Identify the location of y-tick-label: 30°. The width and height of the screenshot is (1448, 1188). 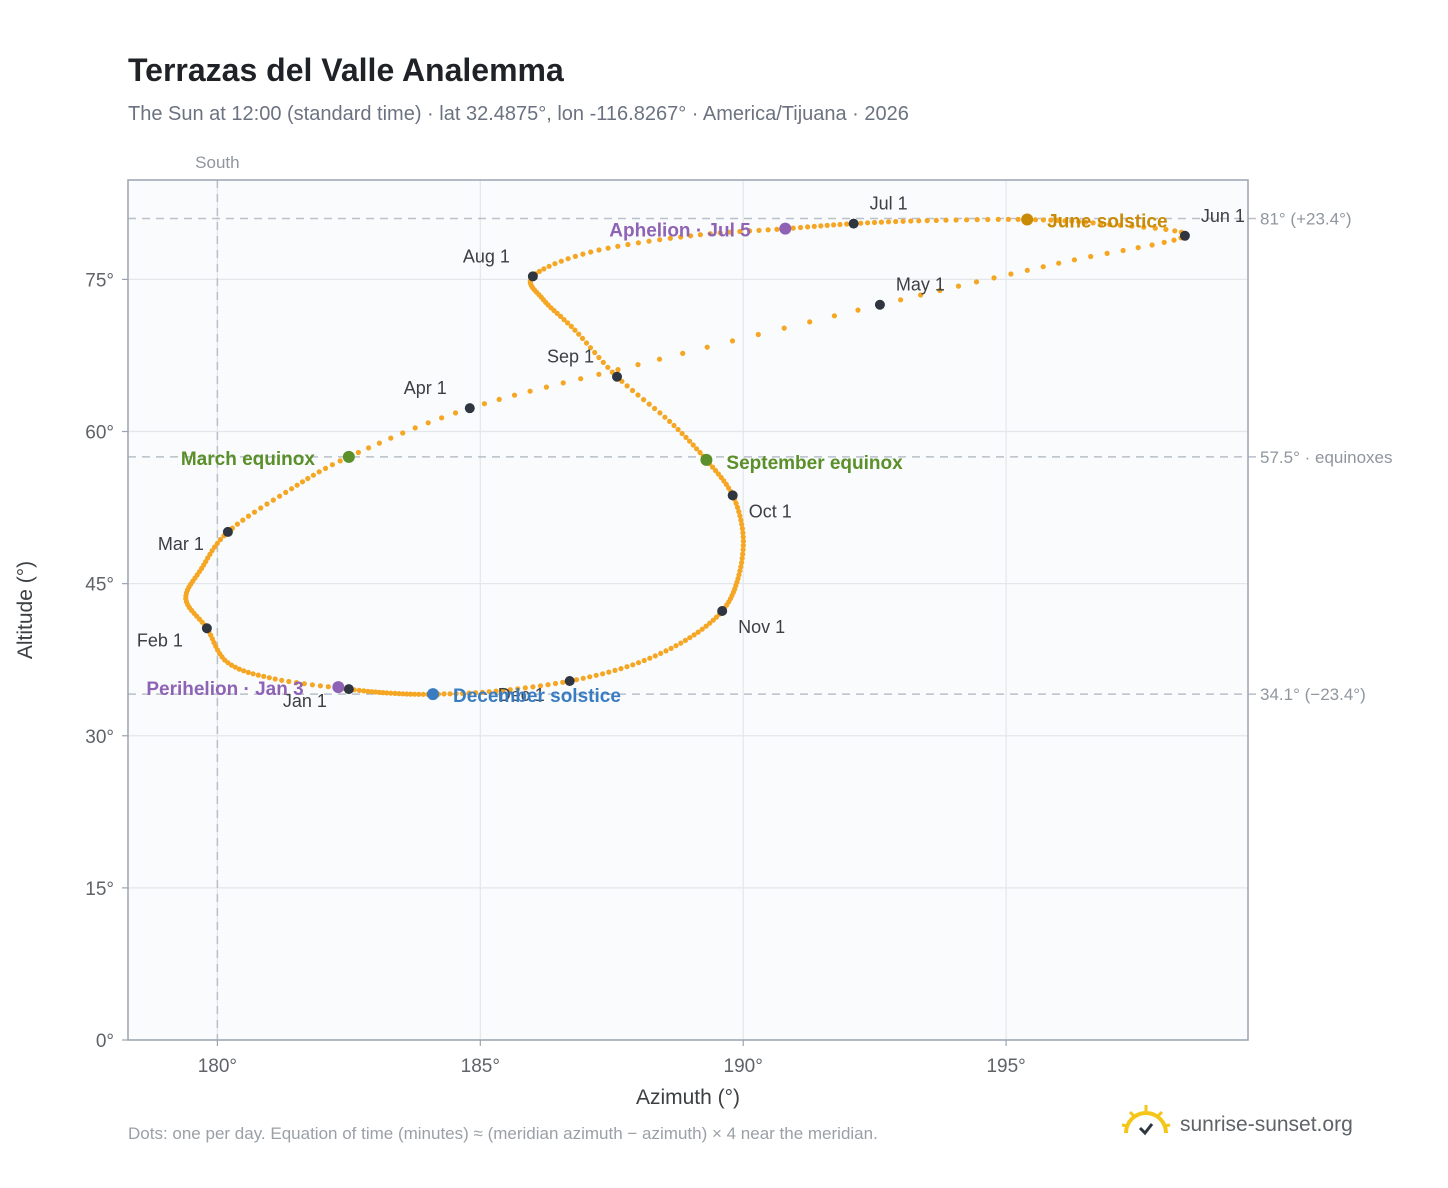
(99, 737).